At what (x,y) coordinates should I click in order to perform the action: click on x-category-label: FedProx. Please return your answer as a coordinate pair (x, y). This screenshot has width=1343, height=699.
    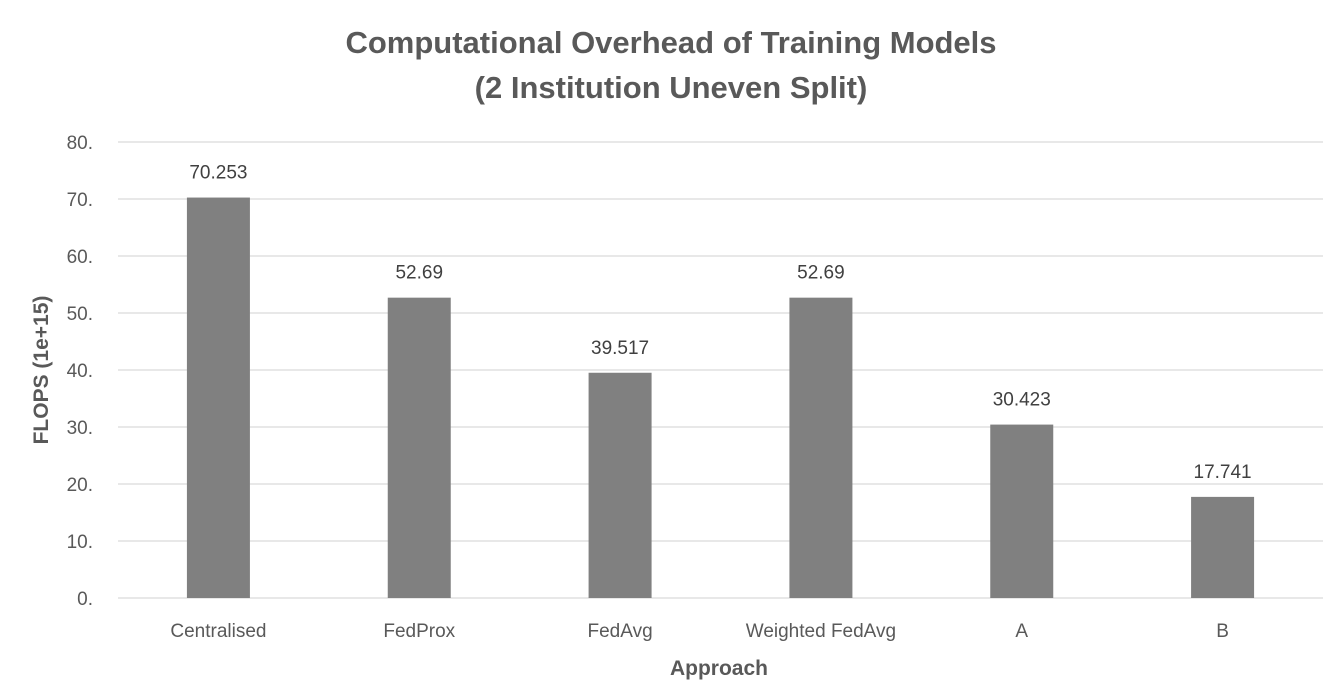
    Looking at the image, I should click on (419, 631).